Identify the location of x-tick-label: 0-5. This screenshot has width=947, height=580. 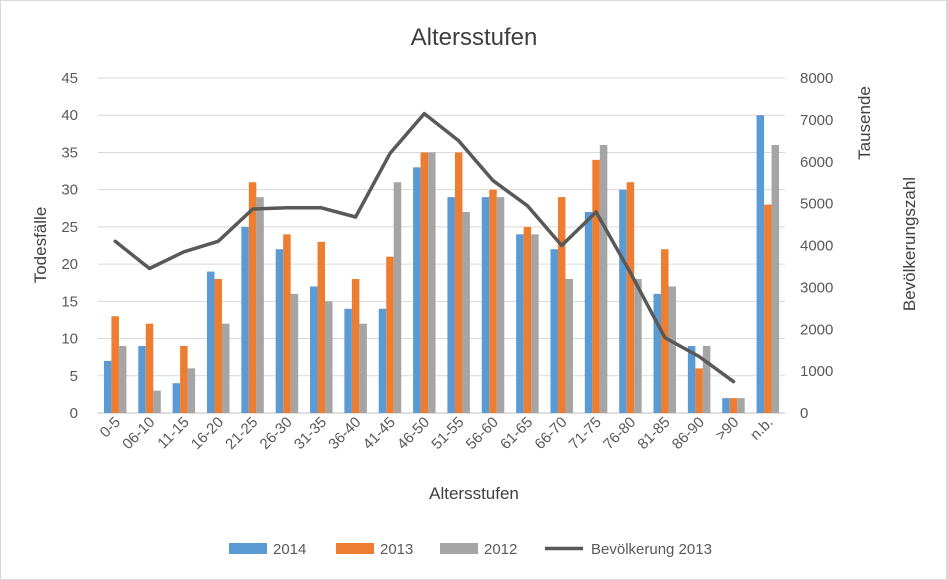
(110, 427).